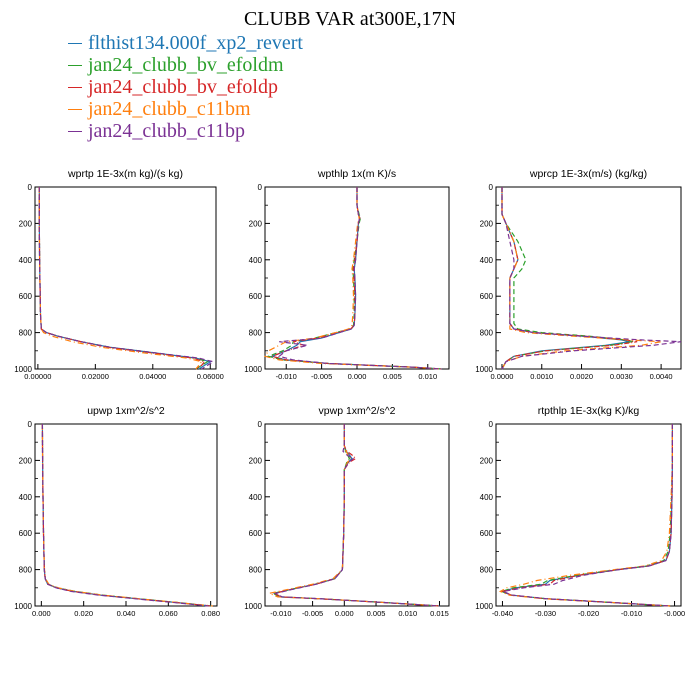 The width and height of the screenshot is (700, 700). Describe the element at coordinates (95, 376) in the screenshot. I see `x-tick-label: 0.02000` at that location.